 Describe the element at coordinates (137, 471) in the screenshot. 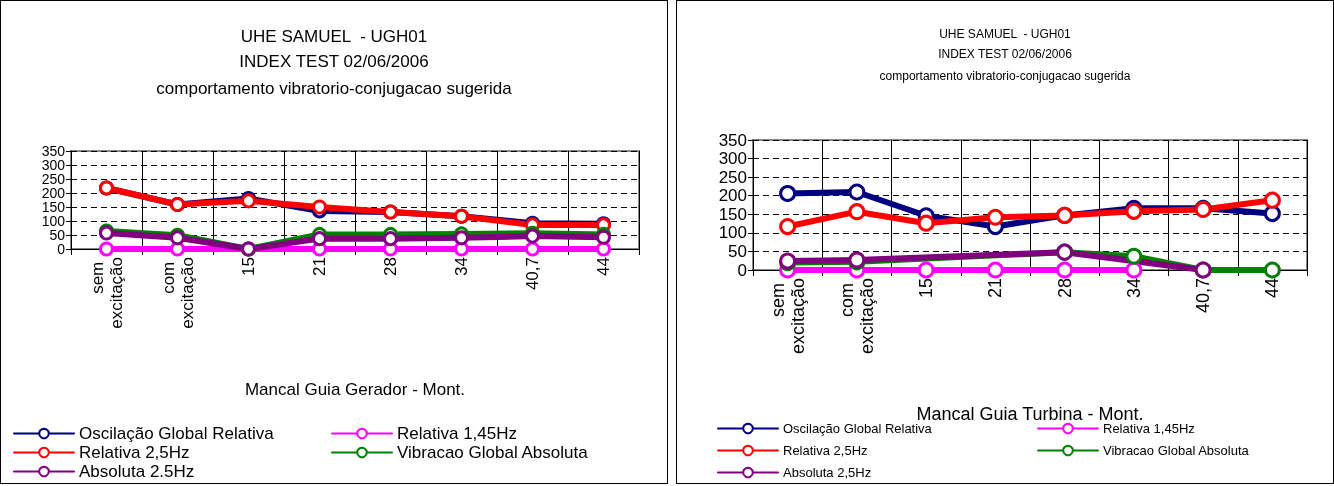

I see `legend-label: Absoluta 2.5Hz` at that location.